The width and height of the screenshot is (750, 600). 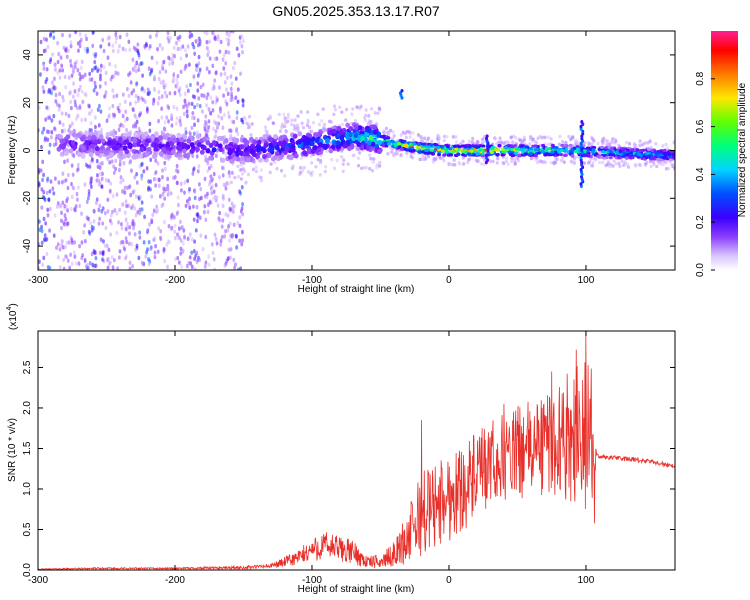 What do you see at coordinates (449, 280) in the screenshot?
I see `spectrogram-x-tick-label: 0` at bounding box center [449, 280].